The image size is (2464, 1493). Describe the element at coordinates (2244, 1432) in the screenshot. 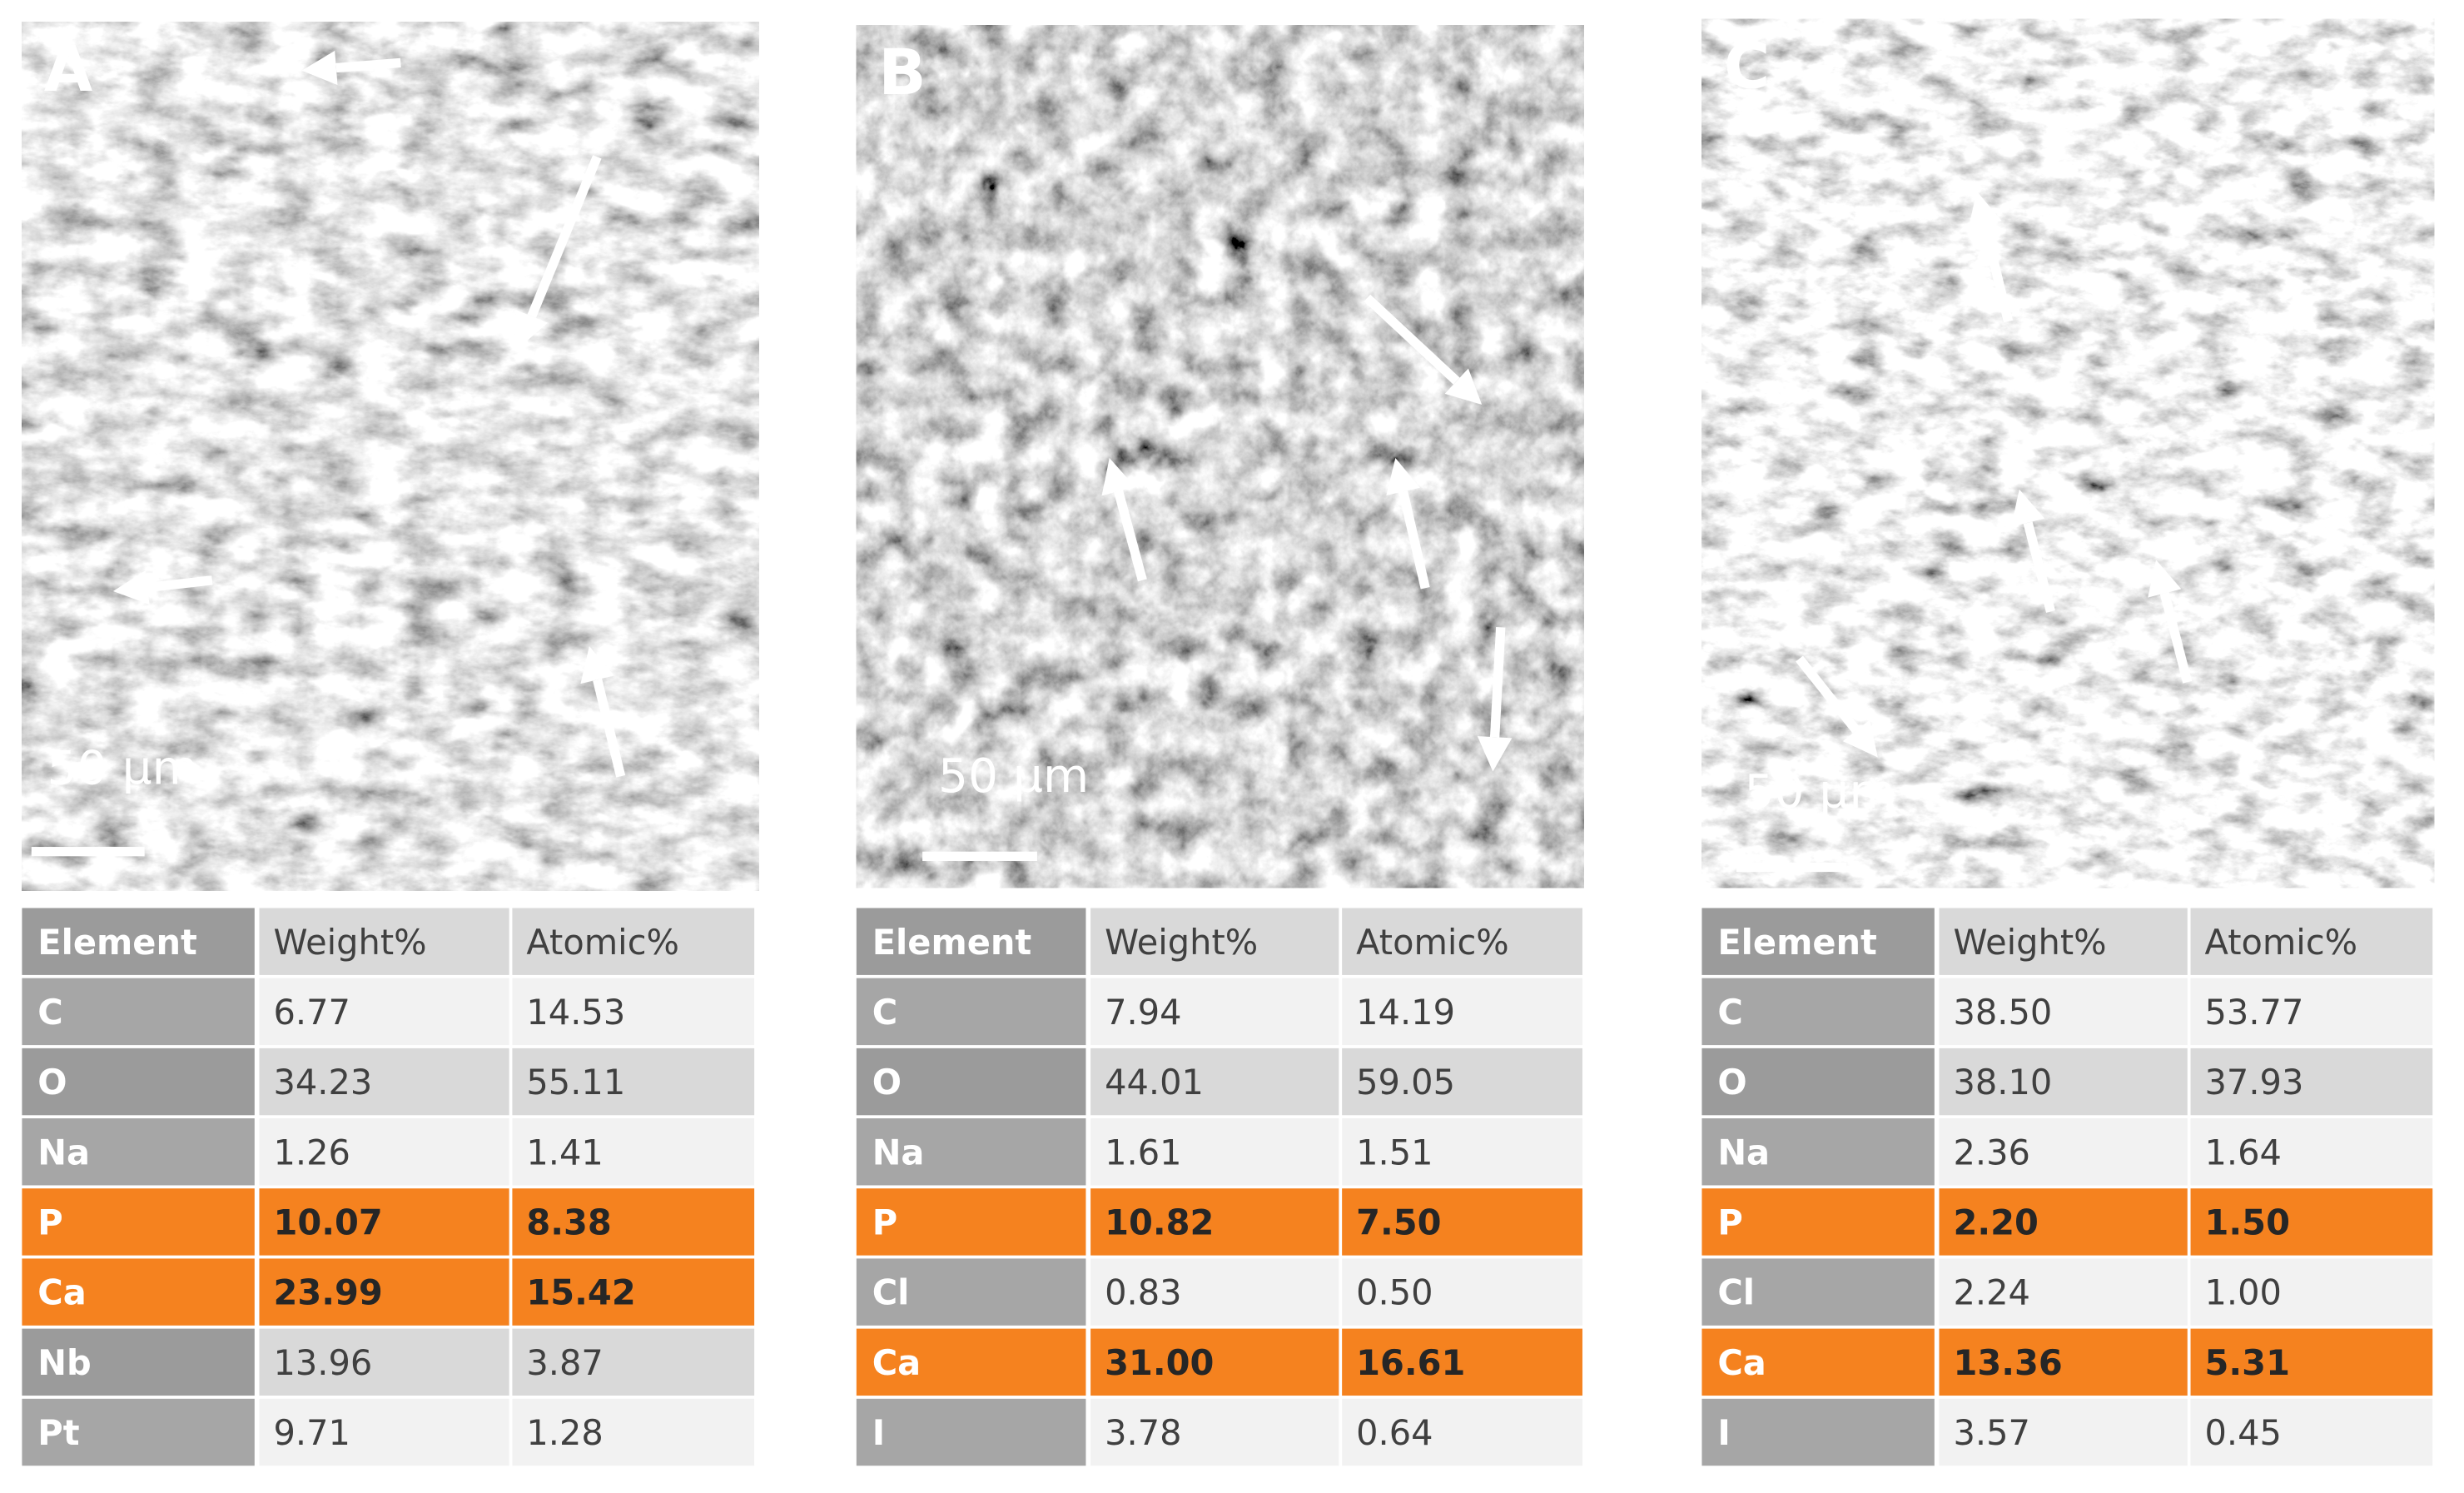

I see `table-text: 0.45` at that location.